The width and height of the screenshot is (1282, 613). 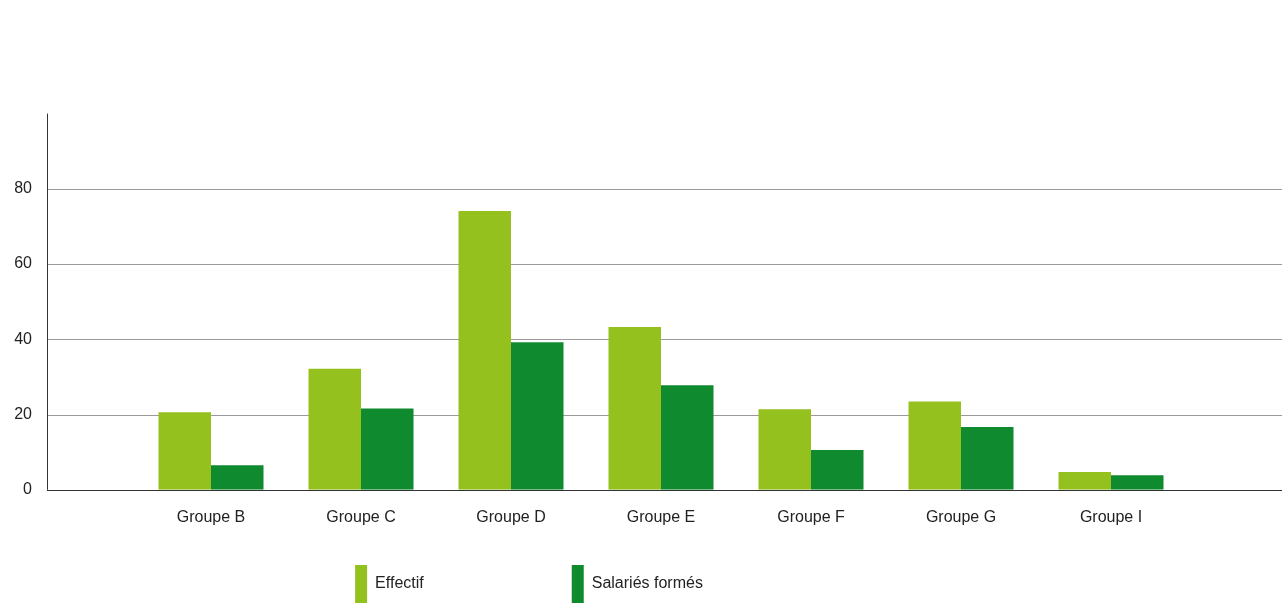 What do you see at coordinates (23, 263) in the screenshot?
I see `y-tick-label: 60` at bounding box center [23, 263].